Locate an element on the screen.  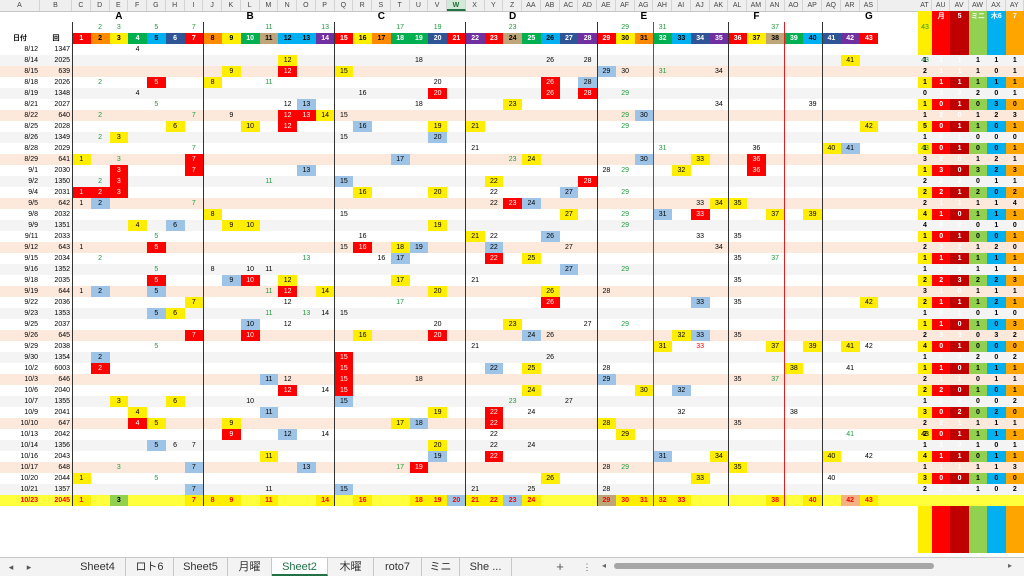
number-cell: 10 is located at coordinates (250, 280).